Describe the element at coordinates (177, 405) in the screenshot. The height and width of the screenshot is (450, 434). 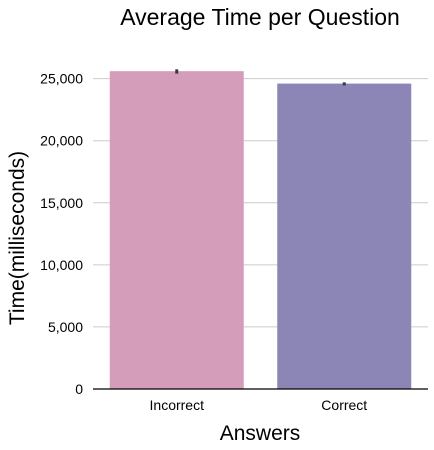
I see `x-tick-label: Incorrect` at that location.